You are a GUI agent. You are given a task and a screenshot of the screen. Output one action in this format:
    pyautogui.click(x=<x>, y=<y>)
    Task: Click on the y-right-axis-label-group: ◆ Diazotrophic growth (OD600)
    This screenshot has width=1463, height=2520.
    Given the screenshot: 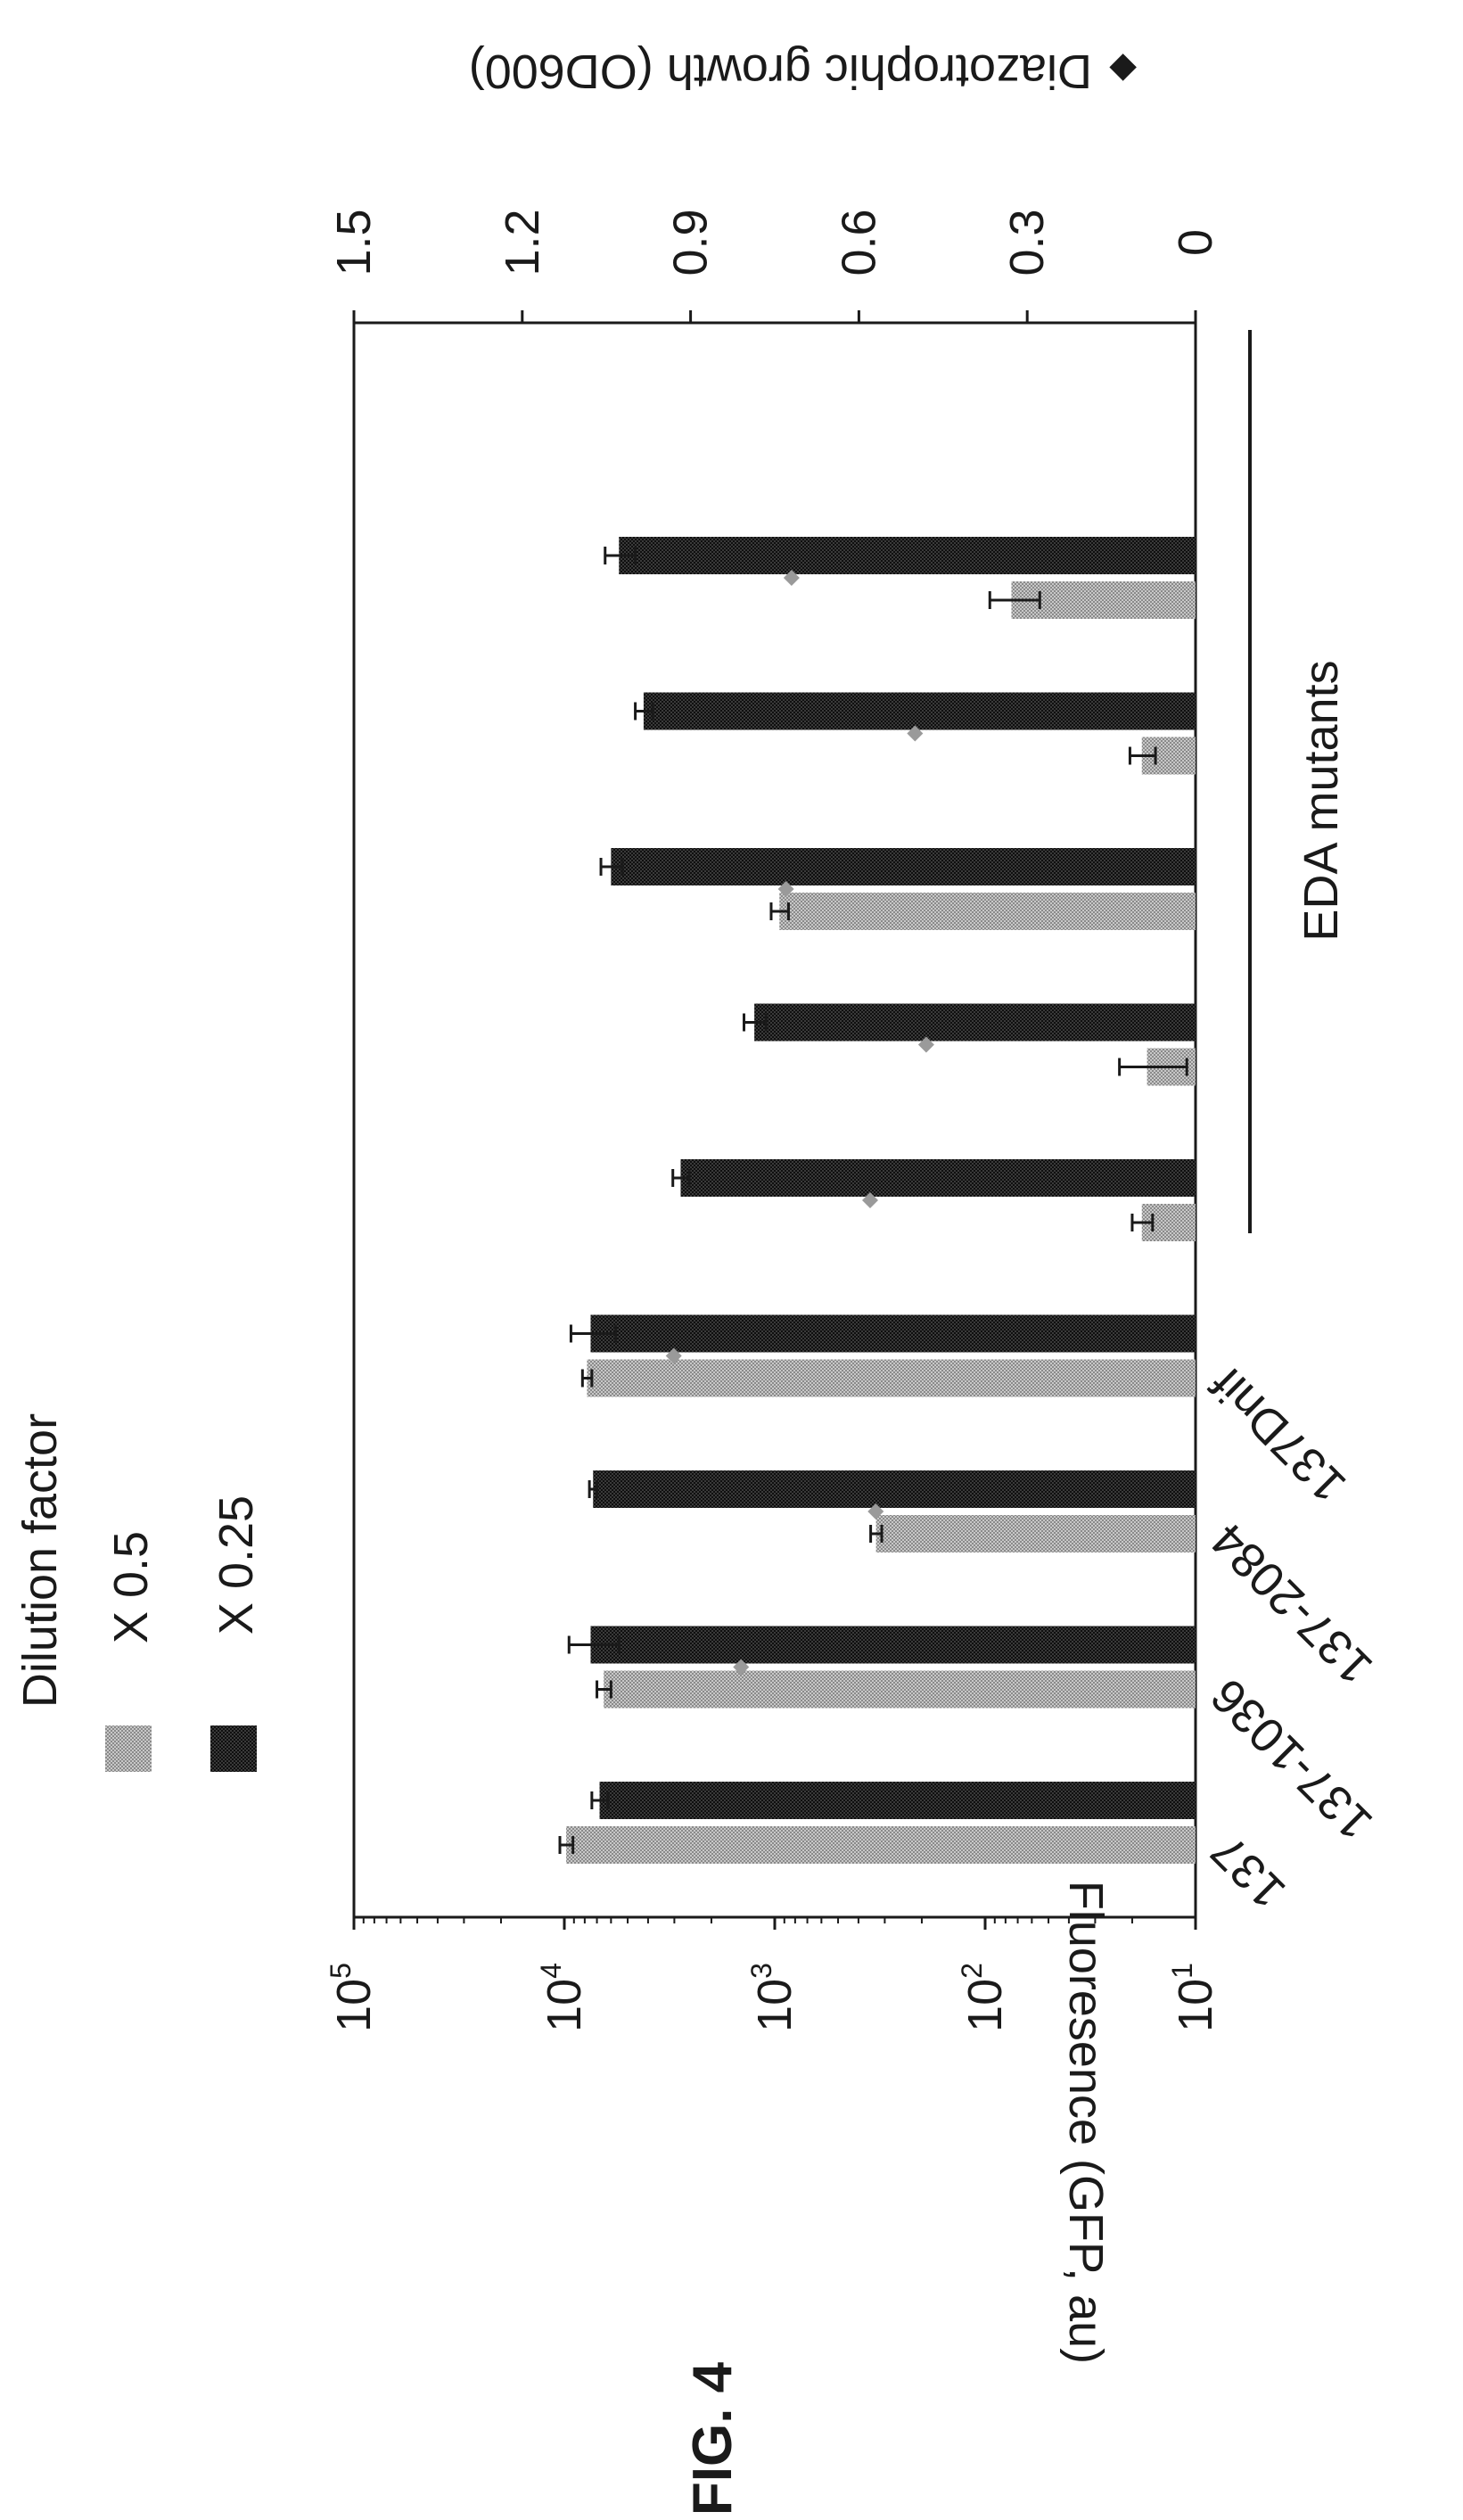 What is the action you would take?
    pyautogui.click(x=803, y=72)
    